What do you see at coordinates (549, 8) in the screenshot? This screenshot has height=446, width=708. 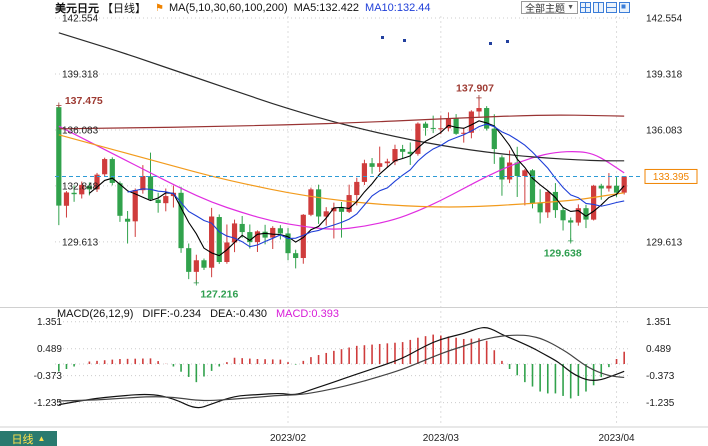 I see `theme-dropdown-button: 全部主题 ▼` at bounding box center [549, 8].